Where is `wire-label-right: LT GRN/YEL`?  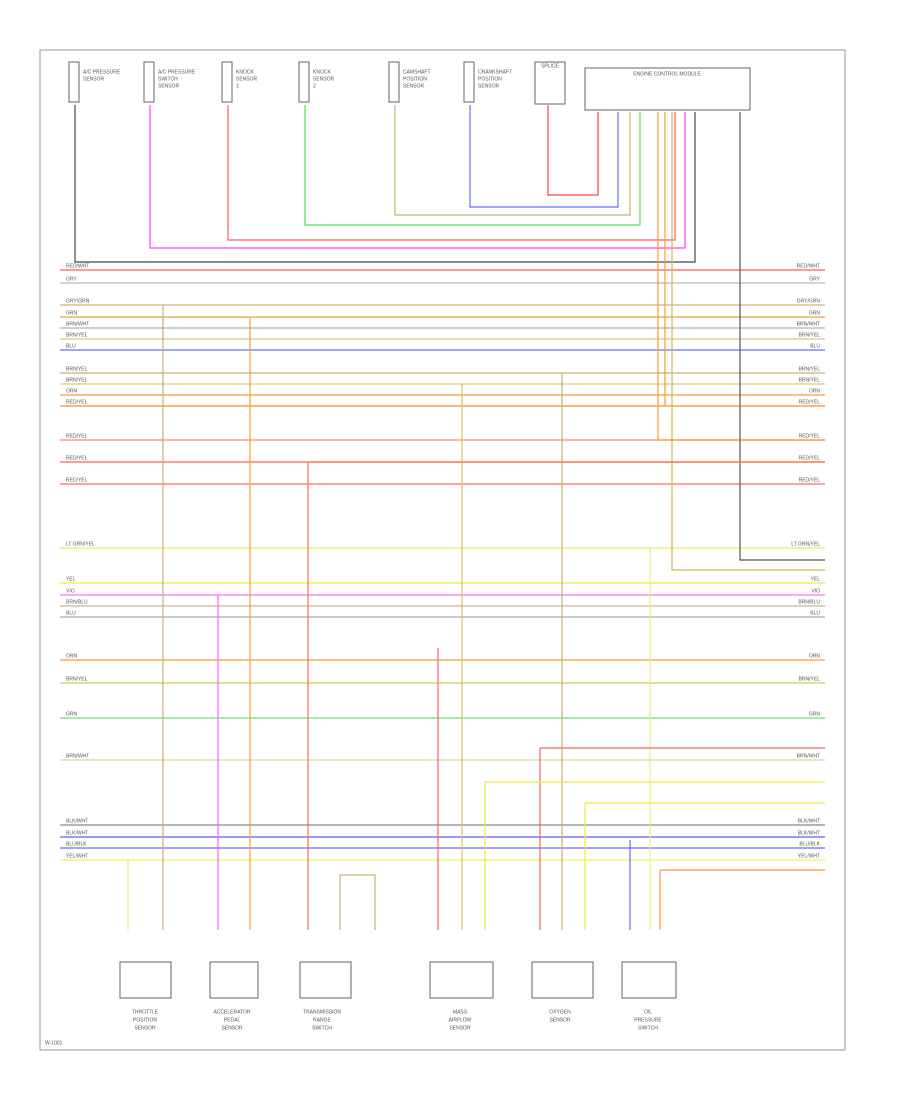 wire-label-right: LT GRN/YEL is located at coordinates (805, 544).